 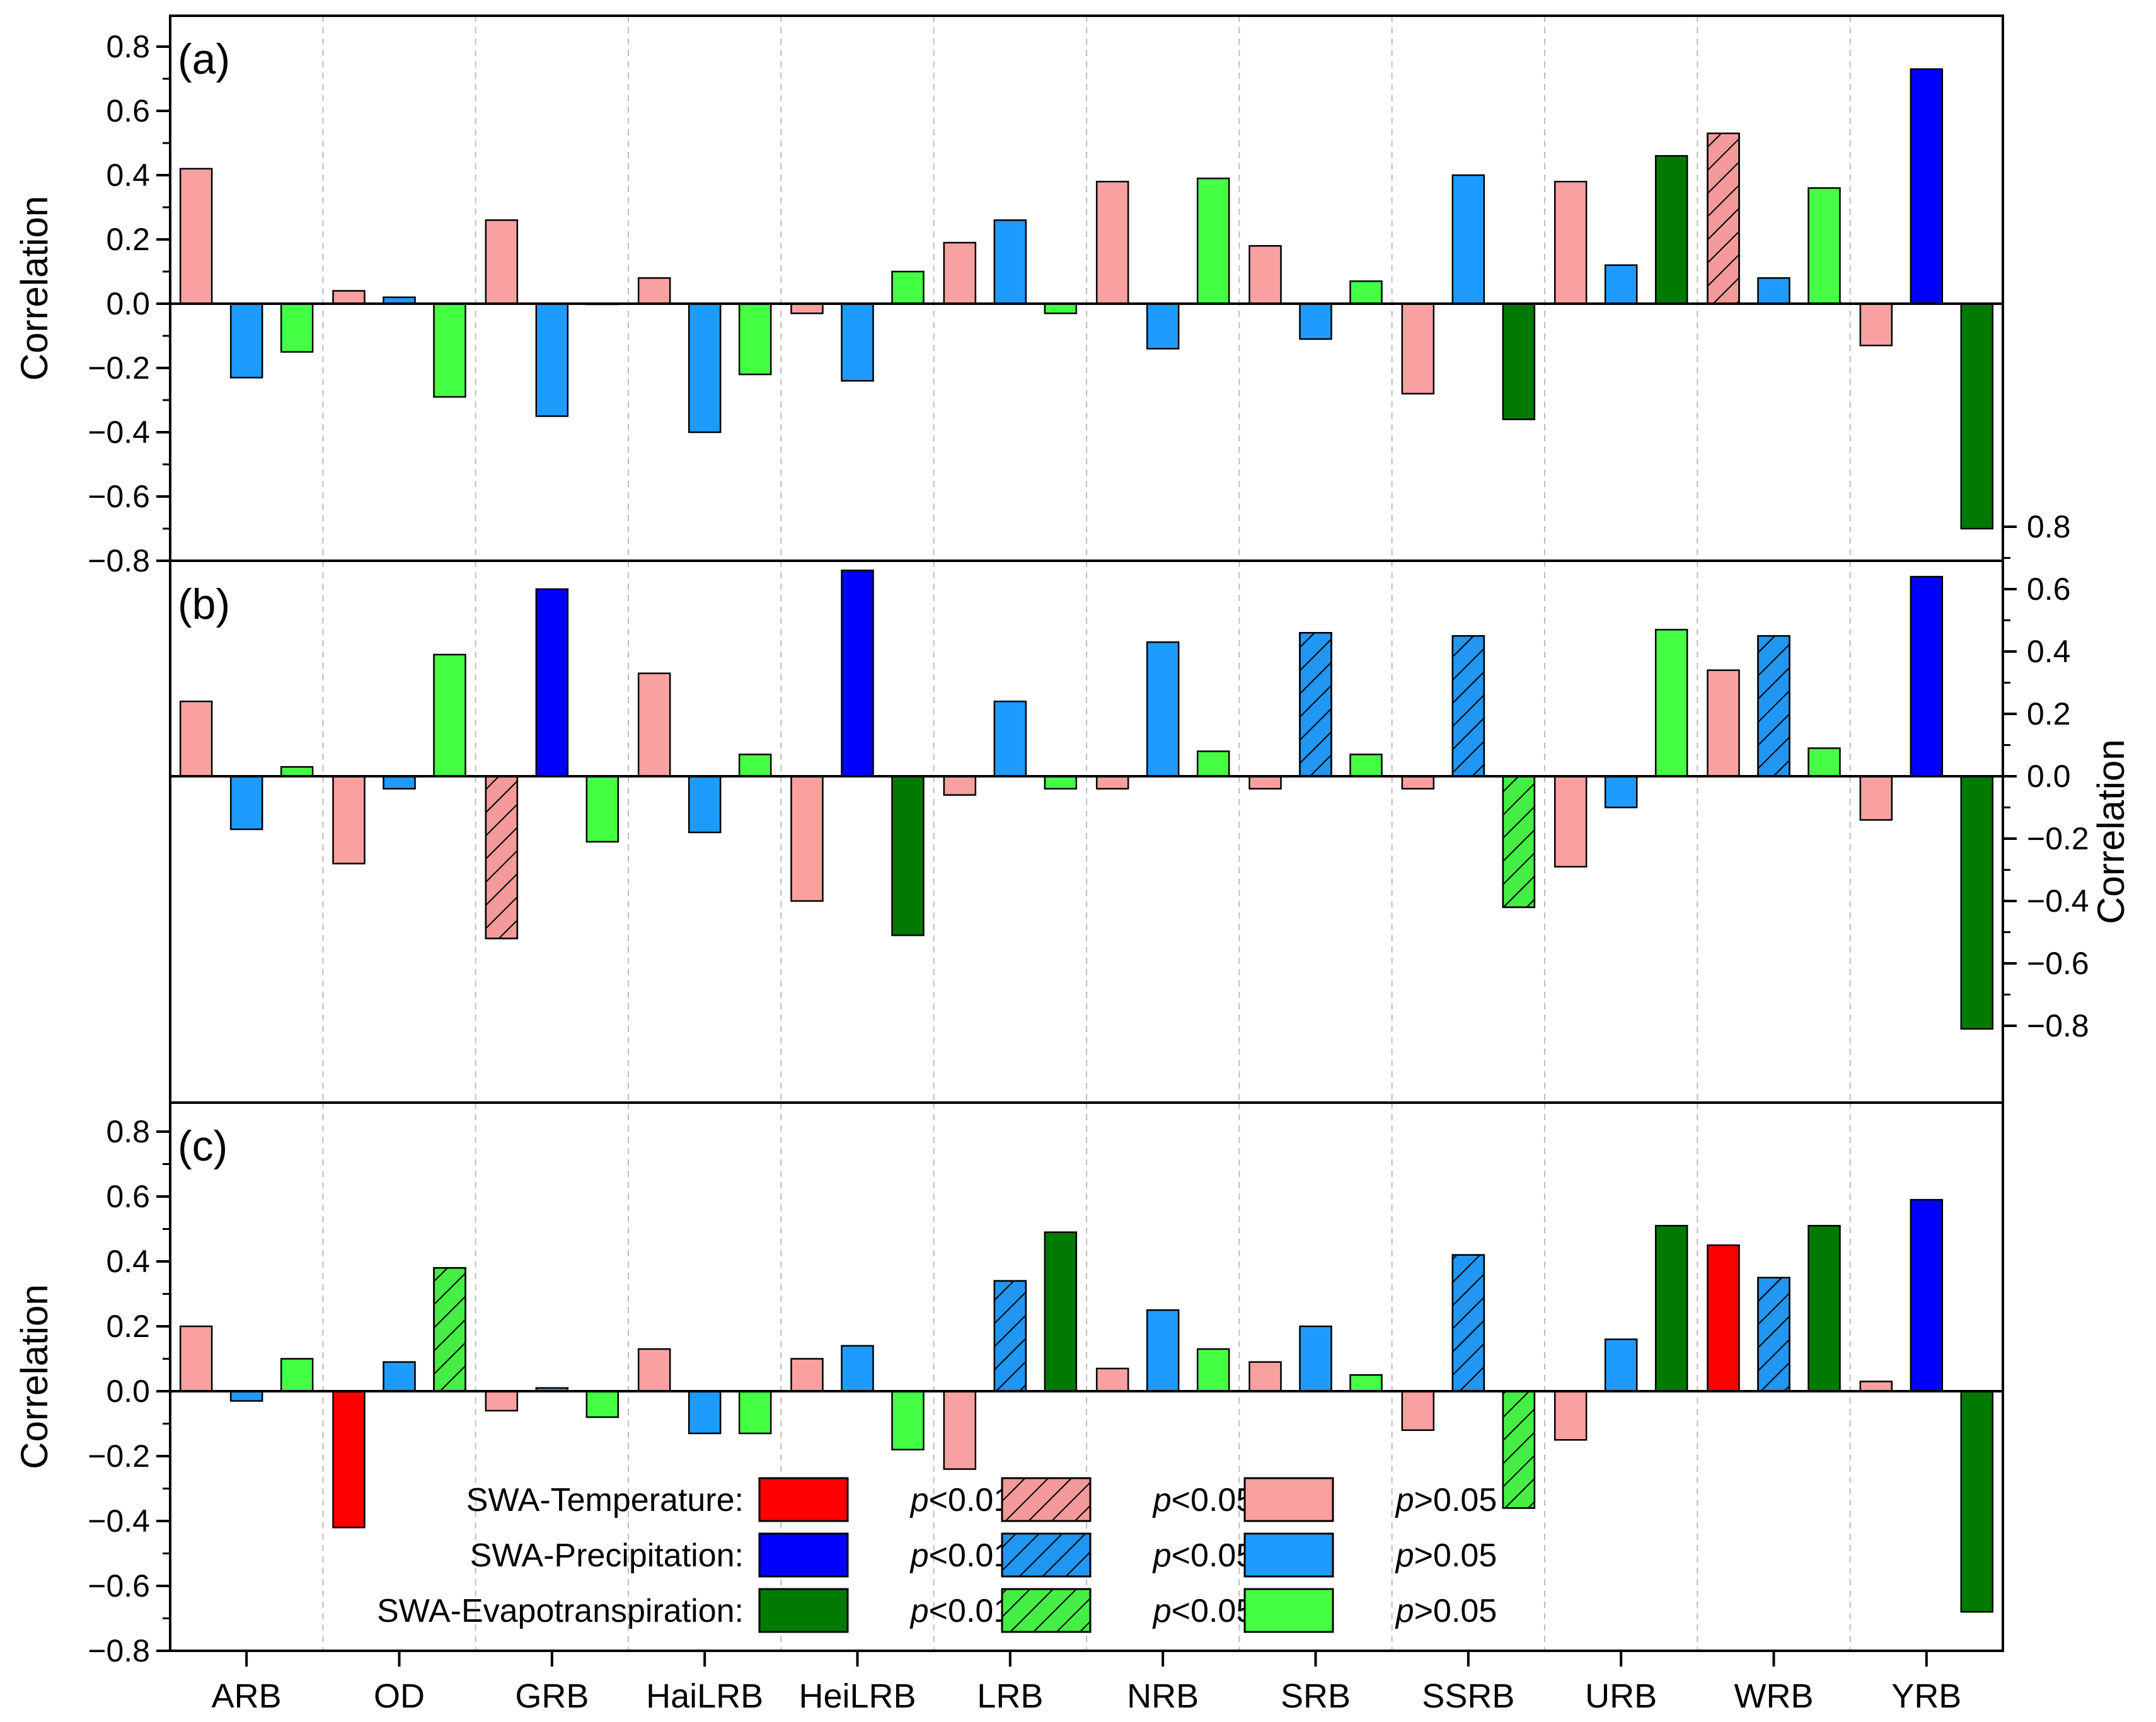 I want to click on y-tick-label: −0.8, so click(x=119, y=560).